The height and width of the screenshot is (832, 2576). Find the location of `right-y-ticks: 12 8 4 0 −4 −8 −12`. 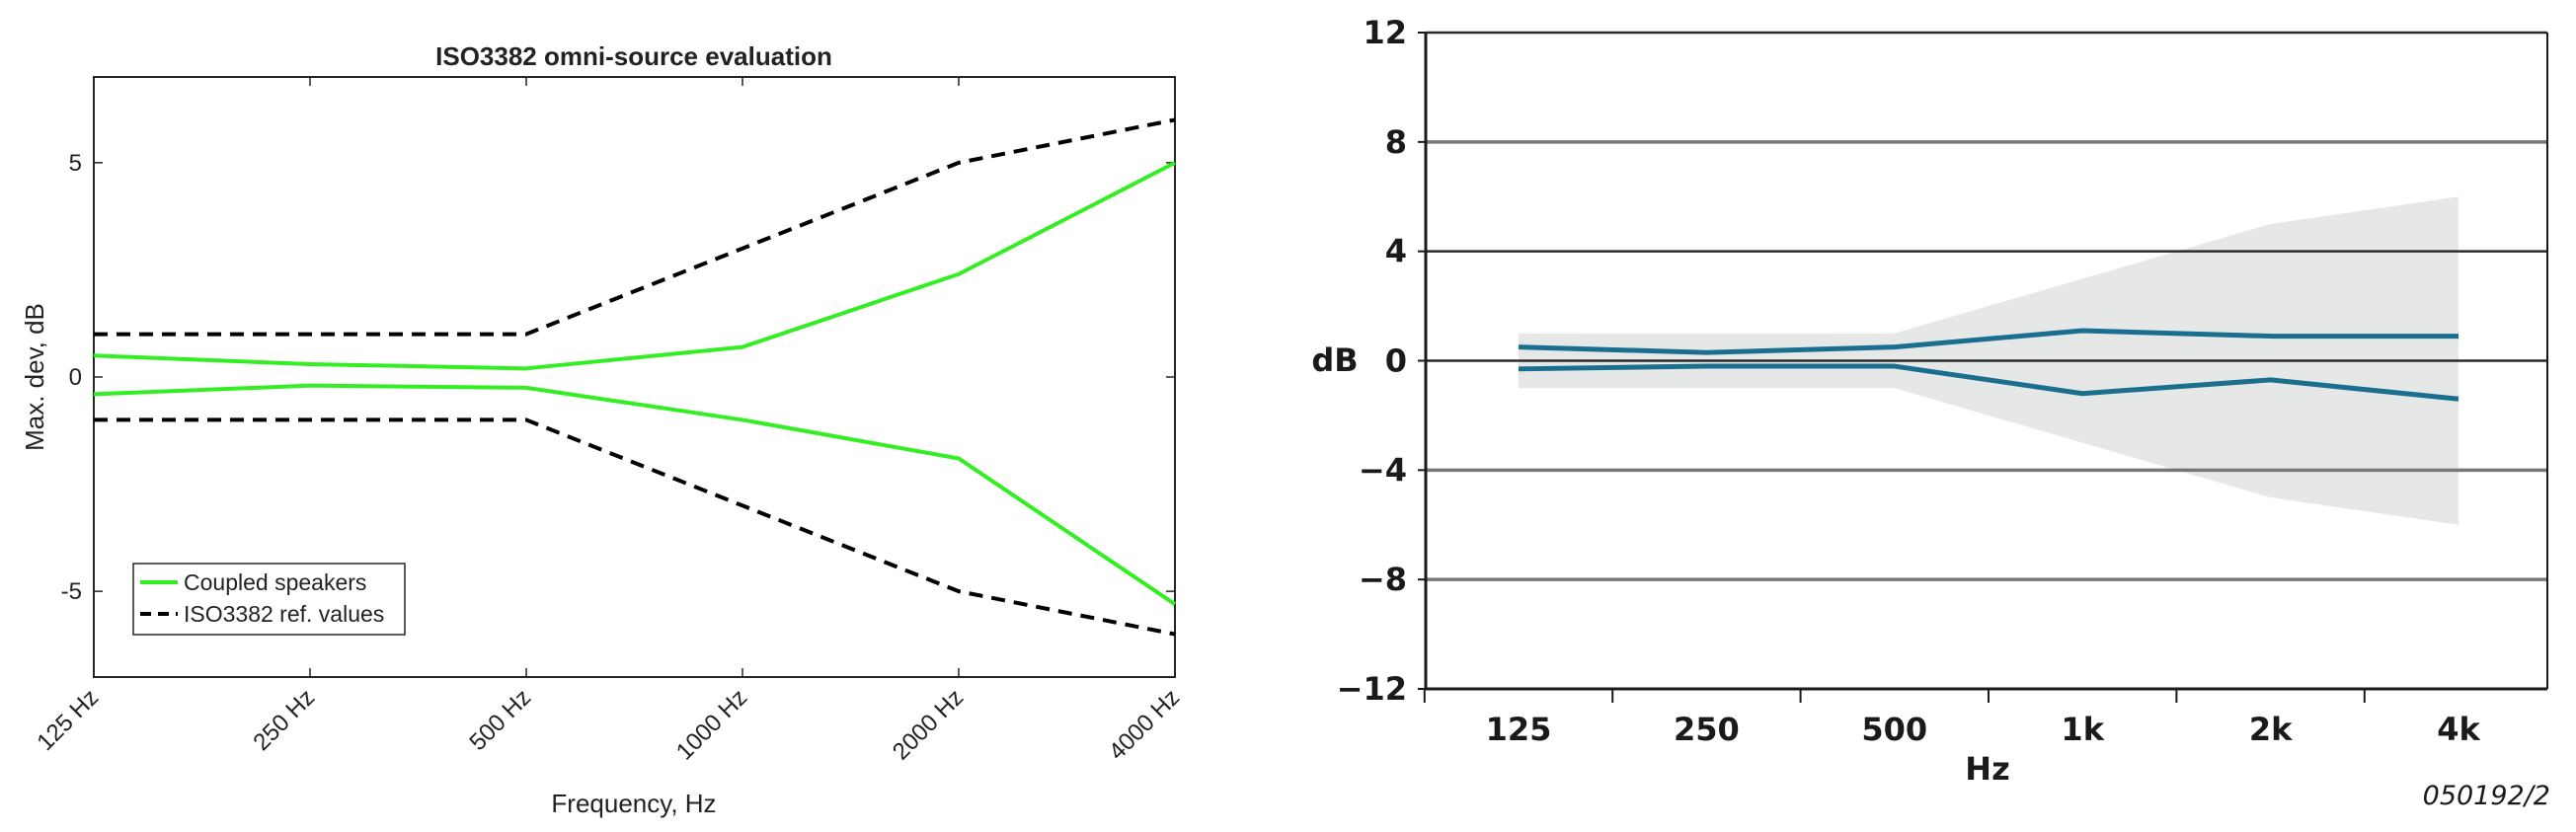

right-y-ticks: 12 8 4 0 −4 −8 −12 is located at coordinates (1381, 361).